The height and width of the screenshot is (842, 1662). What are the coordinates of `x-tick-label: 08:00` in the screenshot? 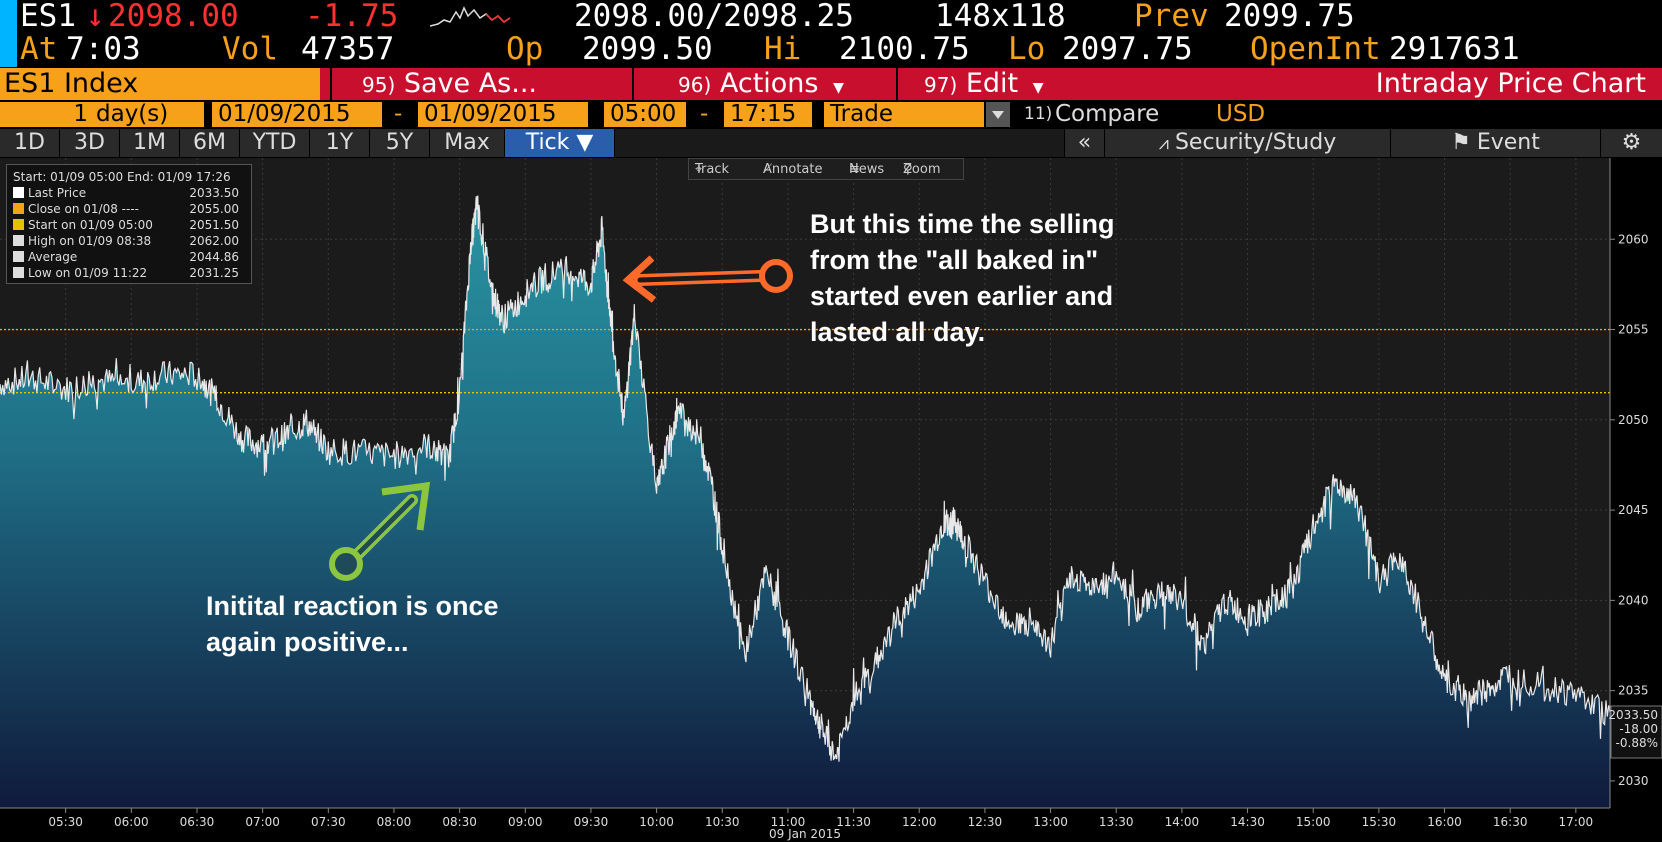 It's located at (394, 822).